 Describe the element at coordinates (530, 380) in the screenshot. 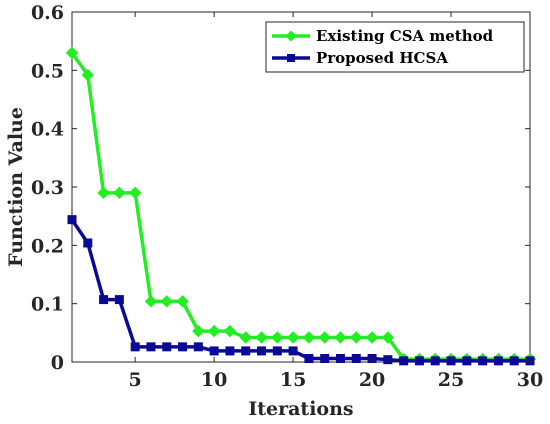

I see `x-tick-label: 30` at that location.